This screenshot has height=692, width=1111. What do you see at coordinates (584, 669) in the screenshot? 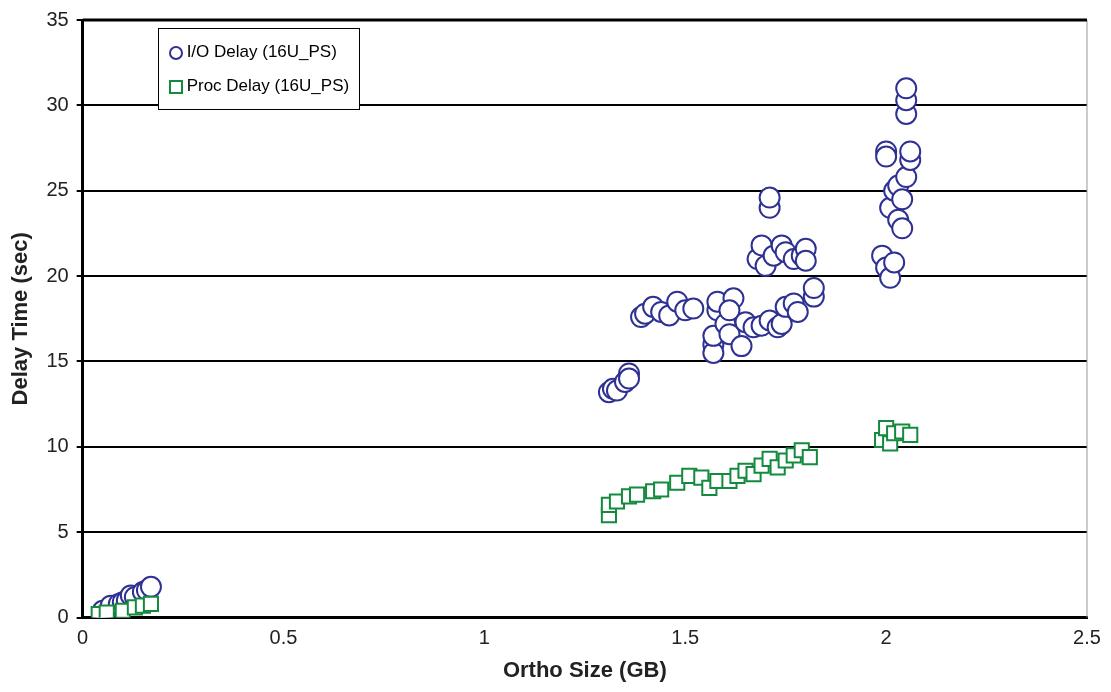
I see `x-axis-title: Ortho Size (GB)` at bounding box center [584, 669].